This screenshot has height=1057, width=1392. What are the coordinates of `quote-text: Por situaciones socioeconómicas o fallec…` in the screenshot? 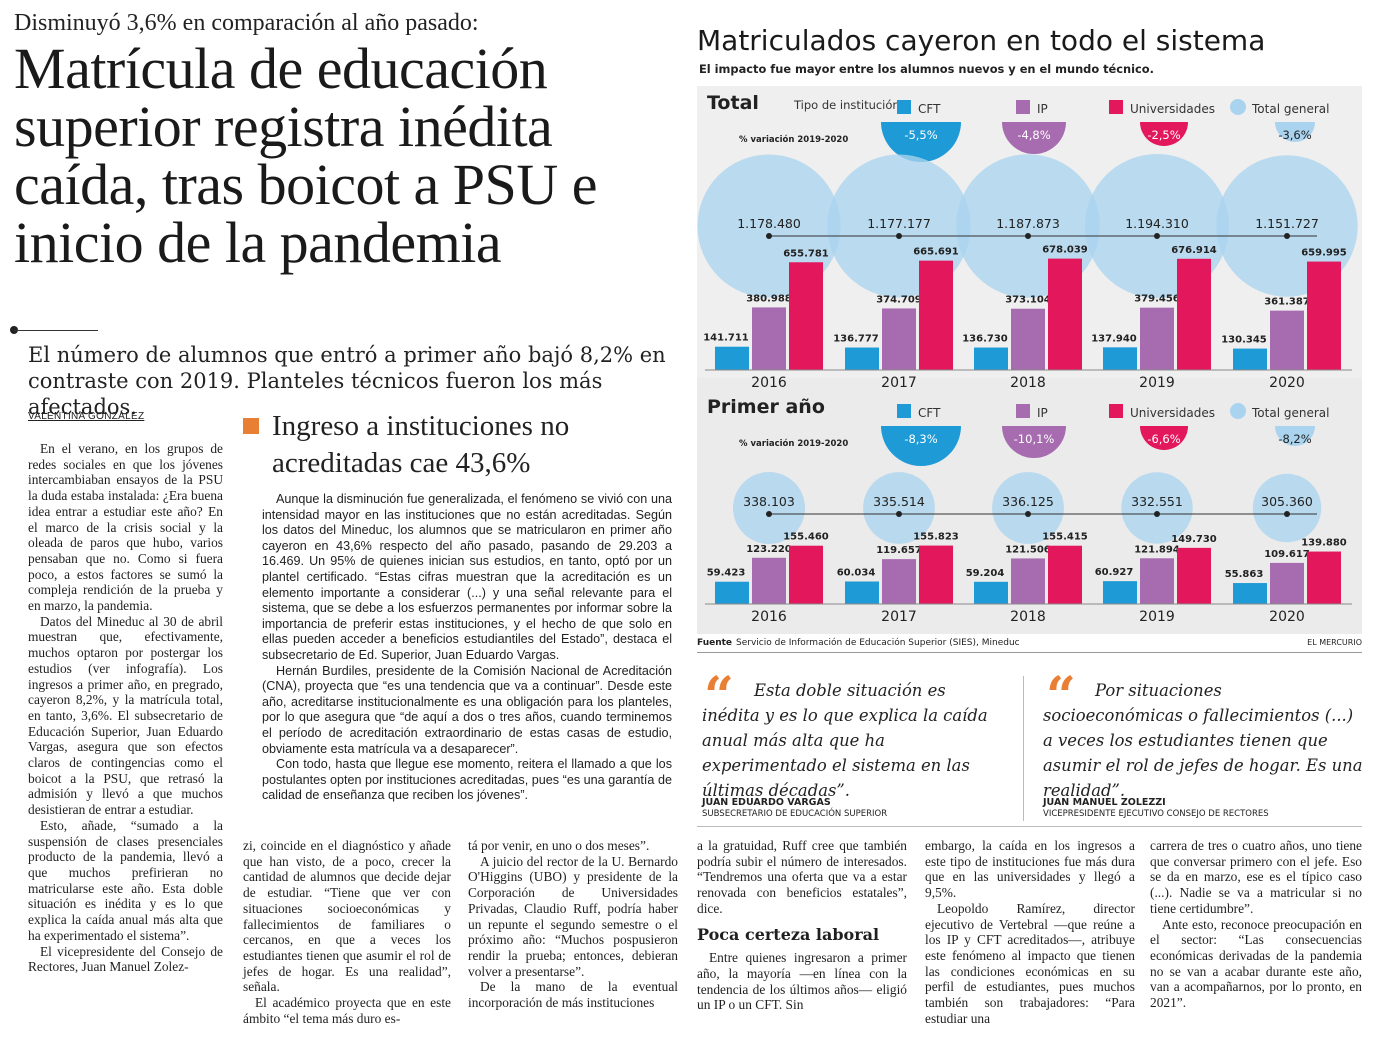 It's located at (1203, 740).